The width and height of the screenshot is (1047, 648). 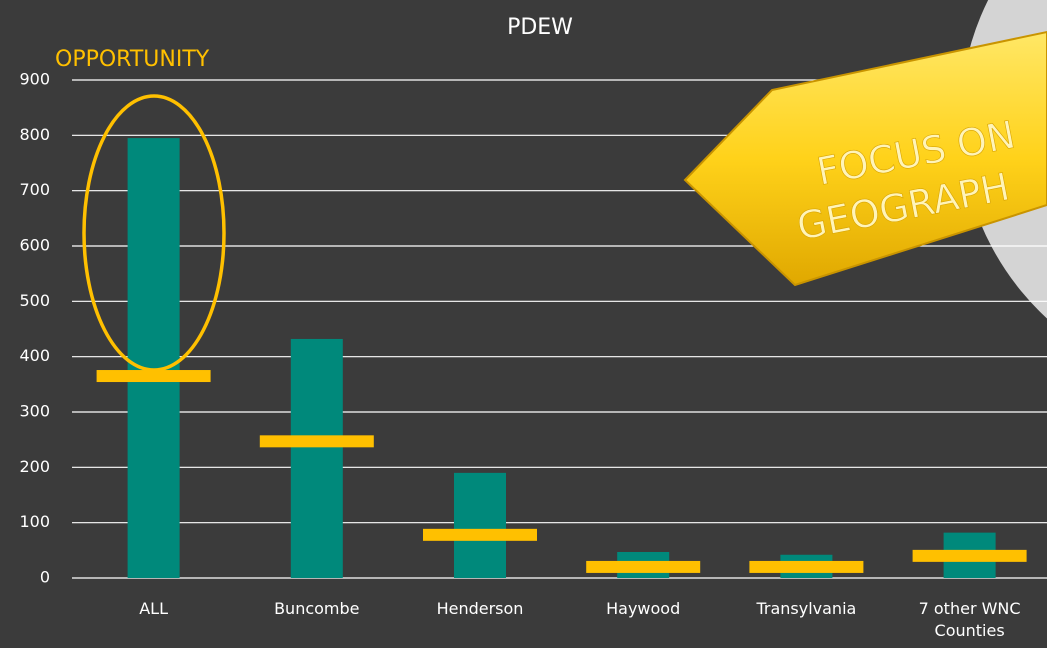 I want to click on y-tick-label: 100, so click(x=34, y=521).